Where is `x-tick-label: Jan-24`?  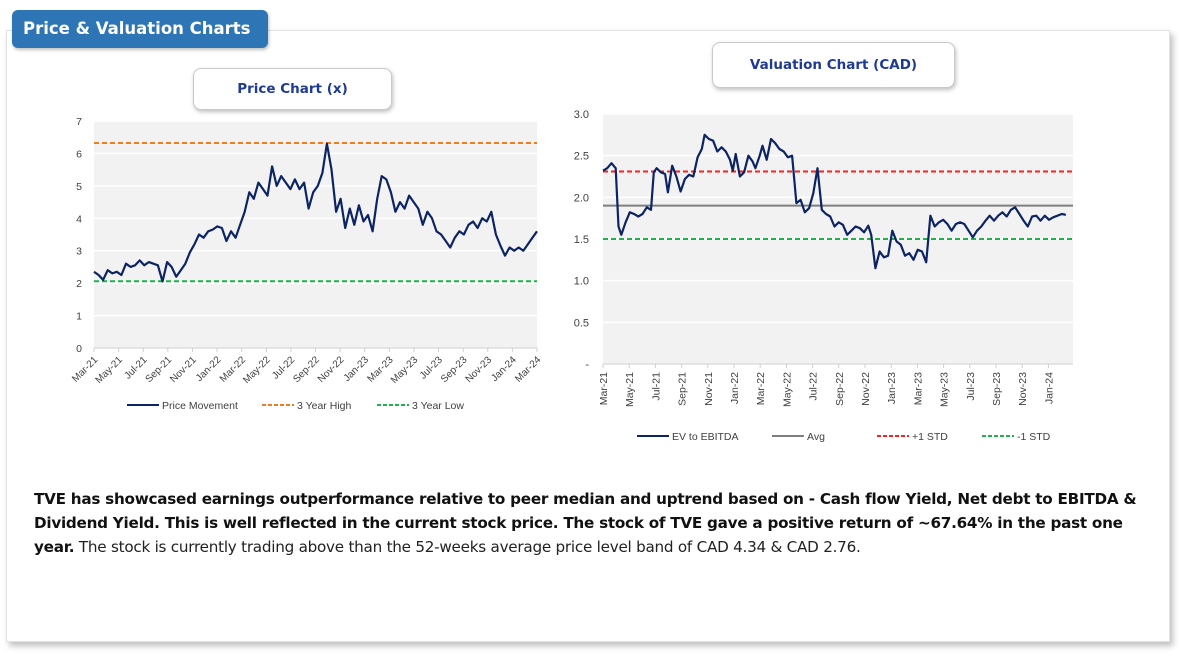
x-tick-label: Jan-24 is located at coordinates (1049, 388).